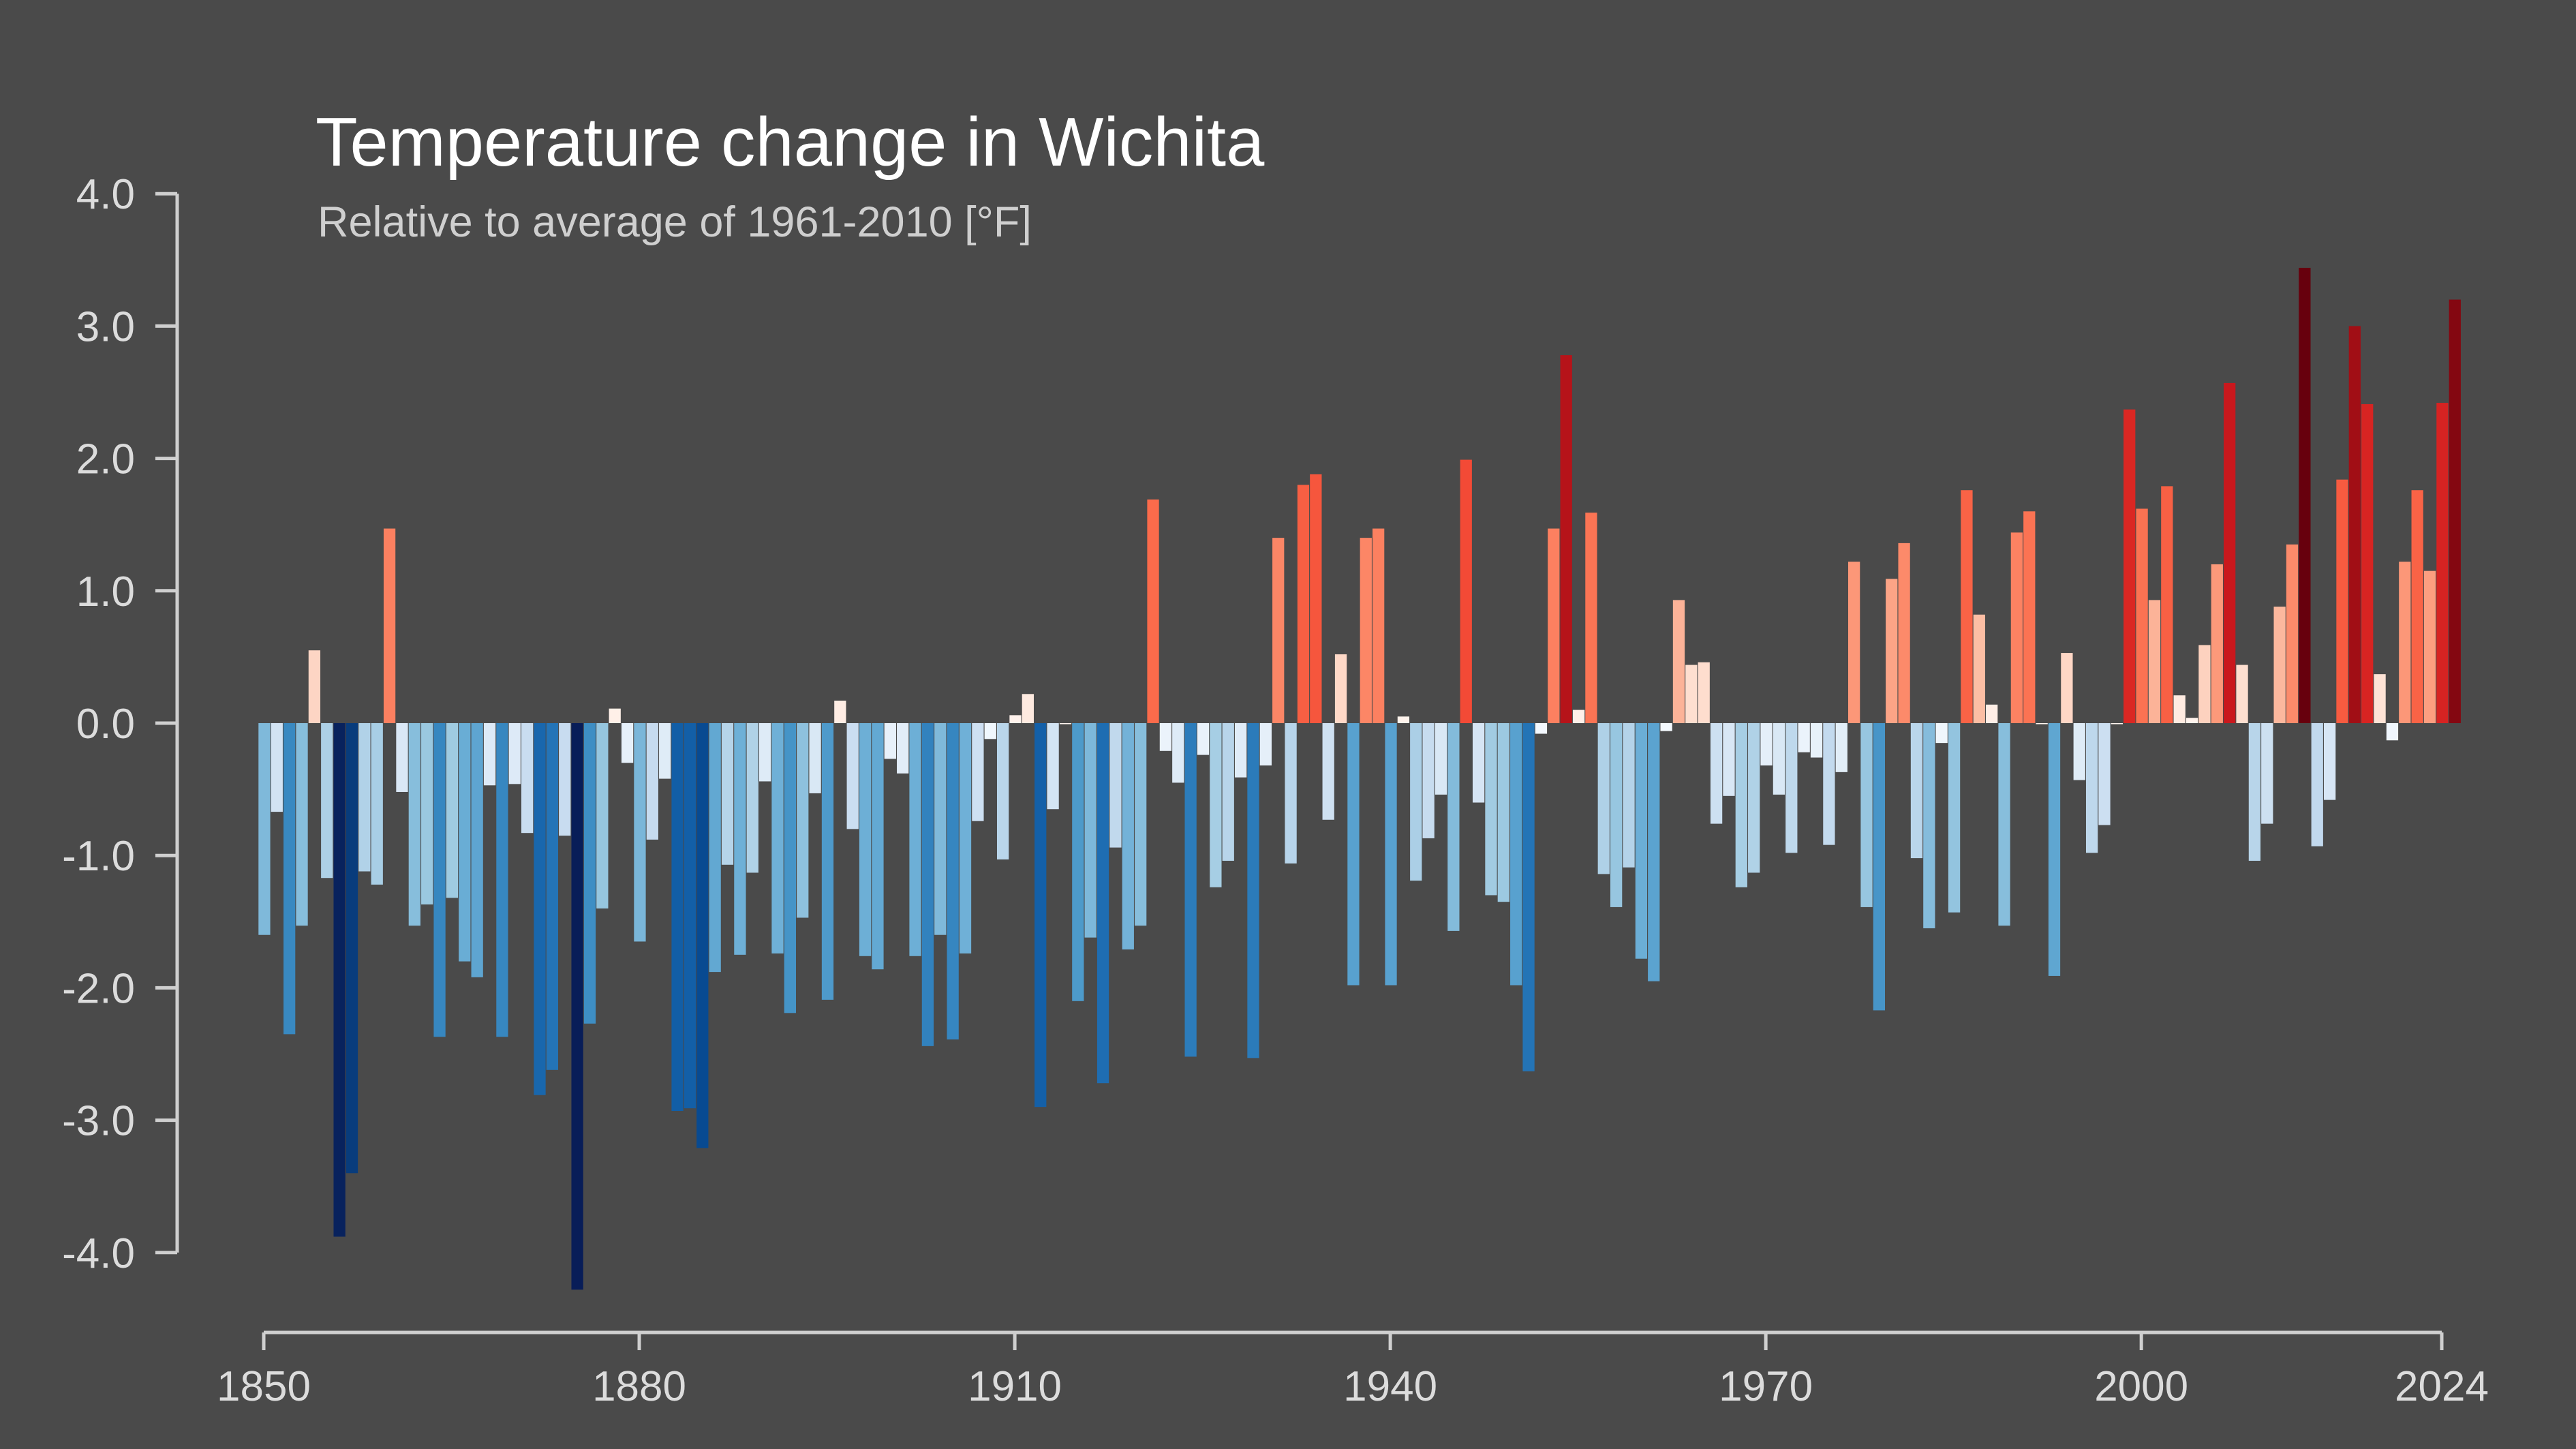 This screenshot has width=2576, height=1449. I want to click on bar-1935, so click(1328, 771).